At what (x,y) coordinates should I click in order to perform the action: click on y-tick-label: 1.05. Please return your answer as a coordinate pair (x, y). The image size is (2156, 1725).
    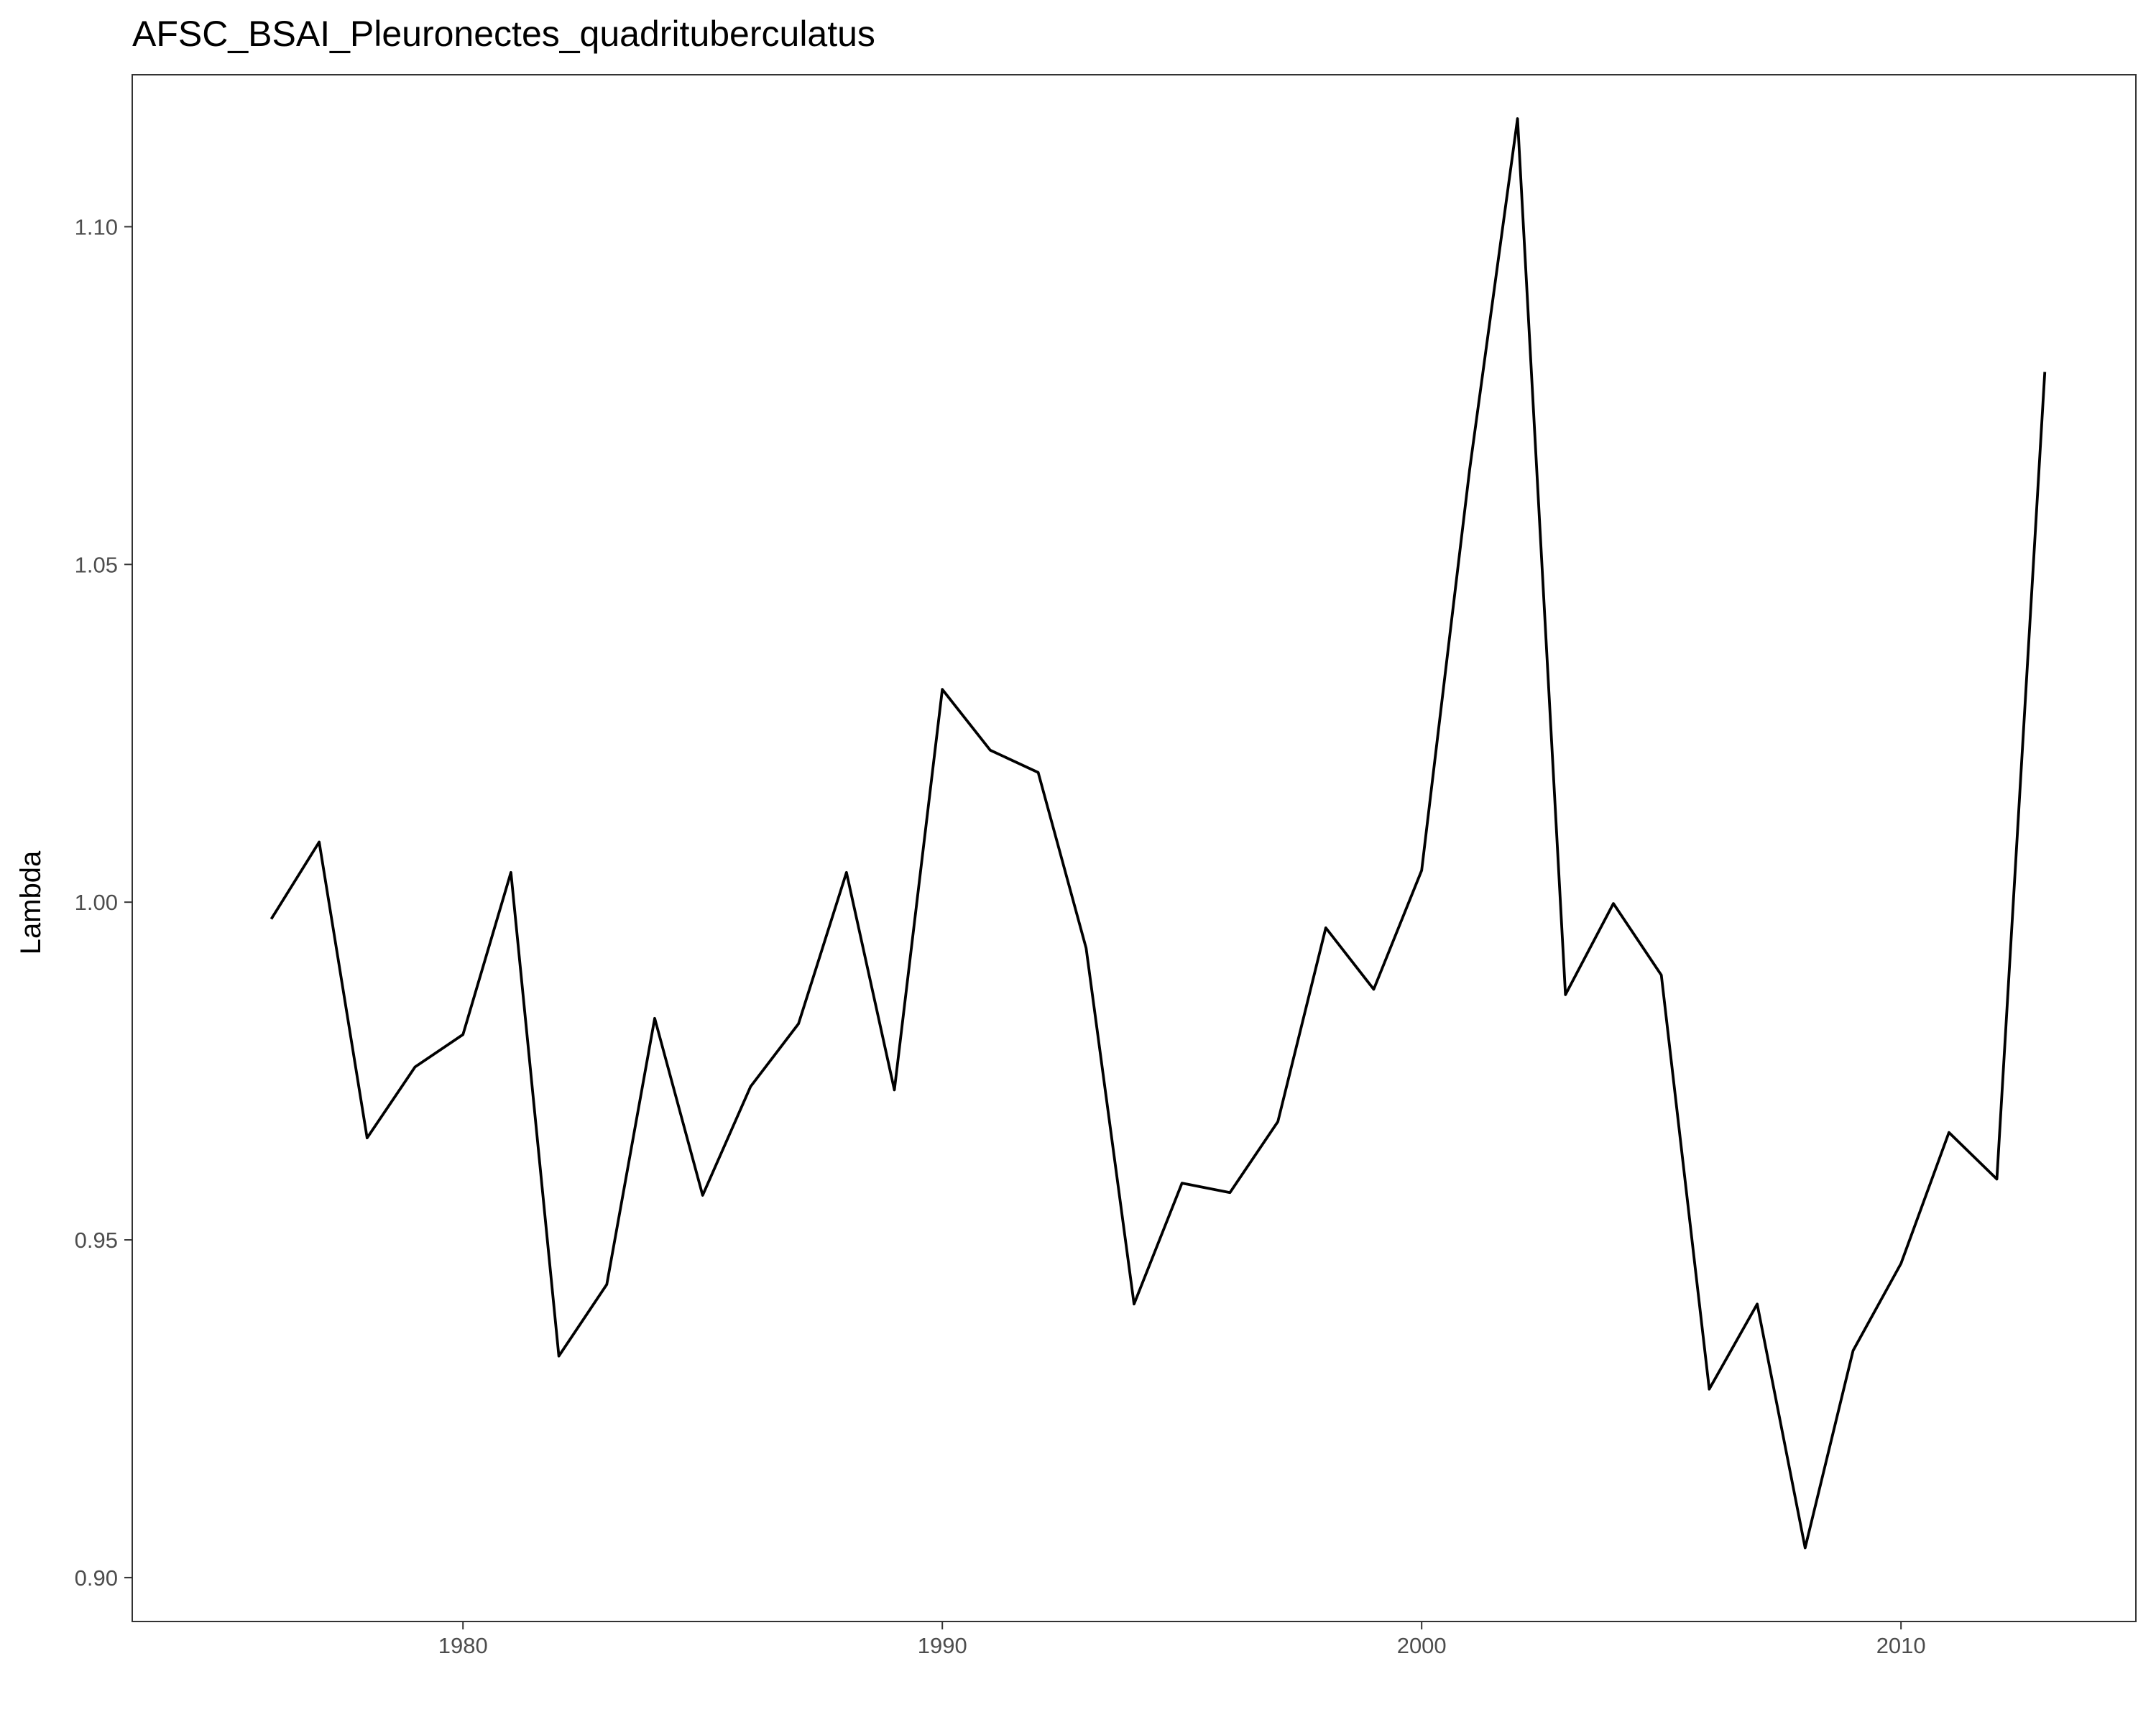
    Looking at the image, I should click on (96, 564).